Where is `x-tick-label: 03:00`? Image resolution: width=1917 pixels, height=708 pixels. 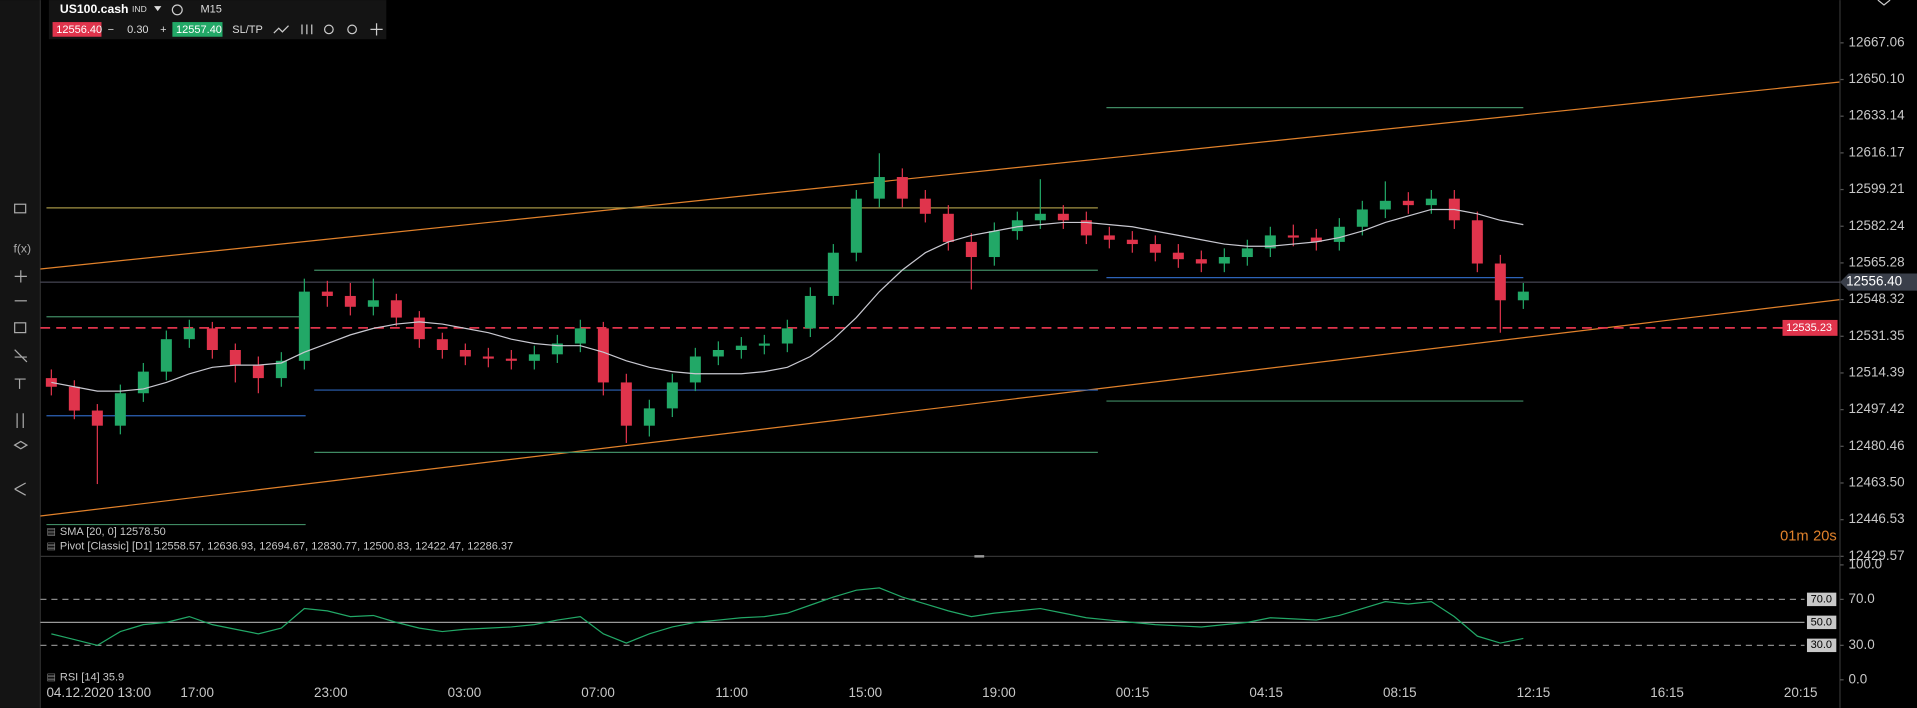
x-tick-label: 03:00 is located at coordinates (465, 692).